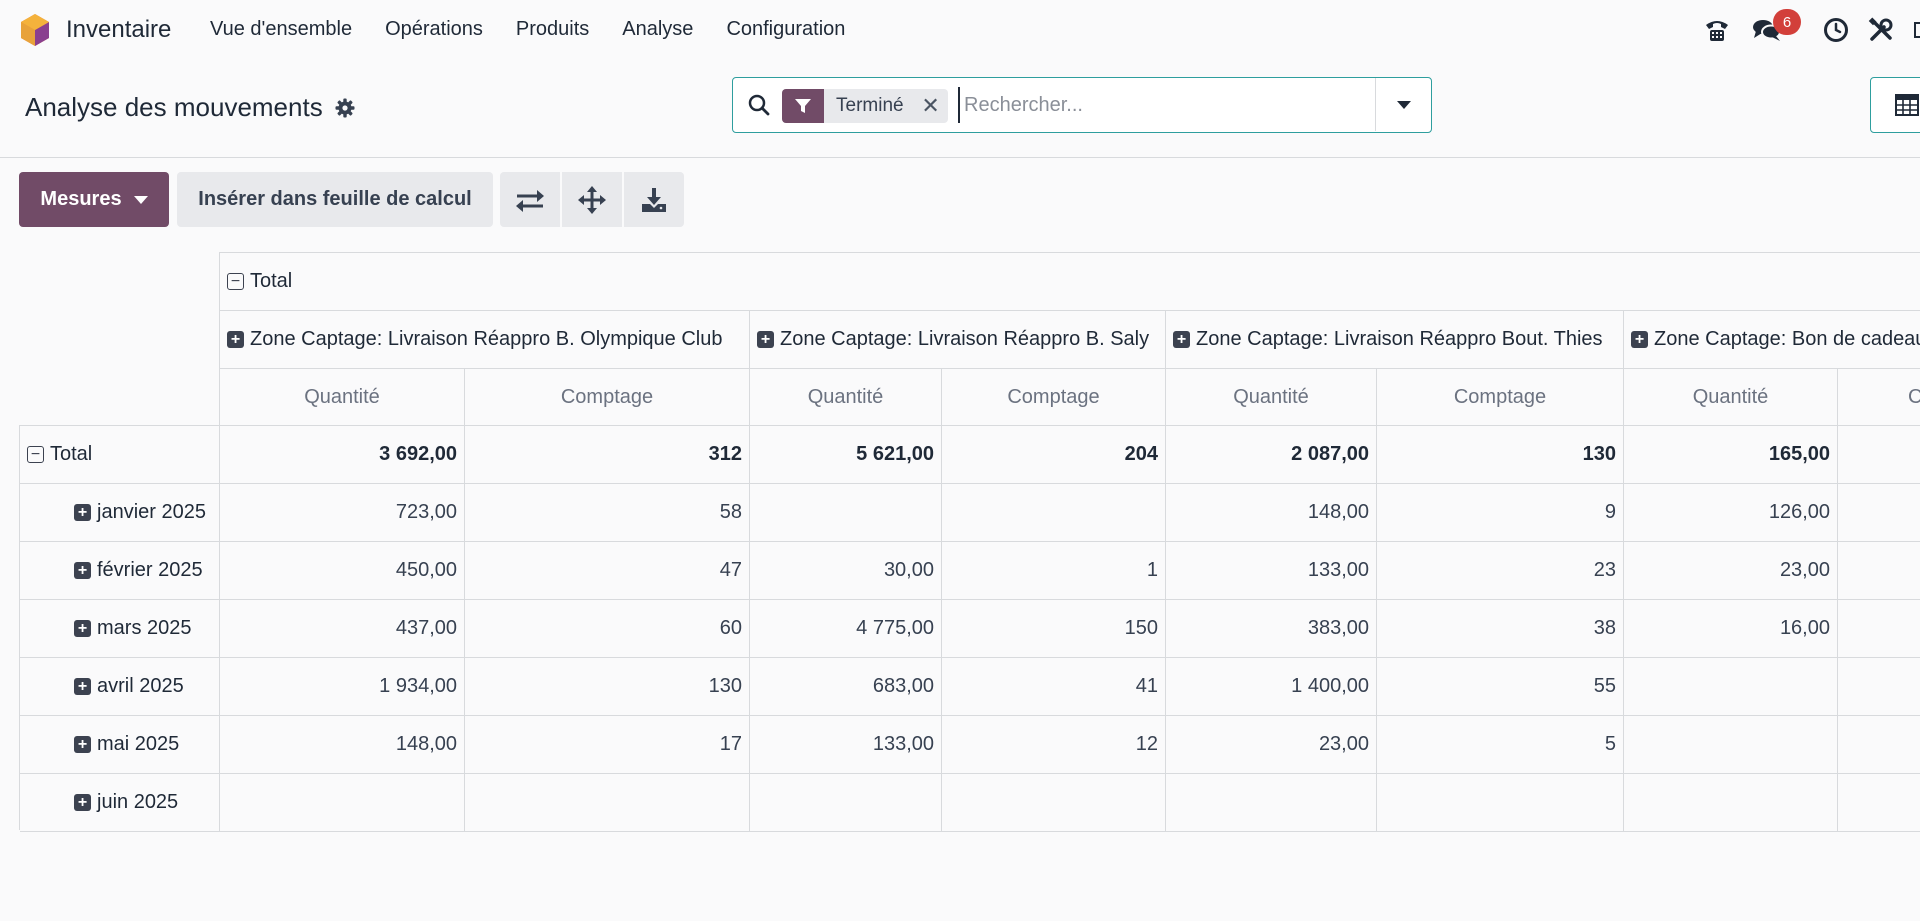 The height and width of the screenshot is (921, 1920). I want to click on total-cell: 130, so click(1500, 455).